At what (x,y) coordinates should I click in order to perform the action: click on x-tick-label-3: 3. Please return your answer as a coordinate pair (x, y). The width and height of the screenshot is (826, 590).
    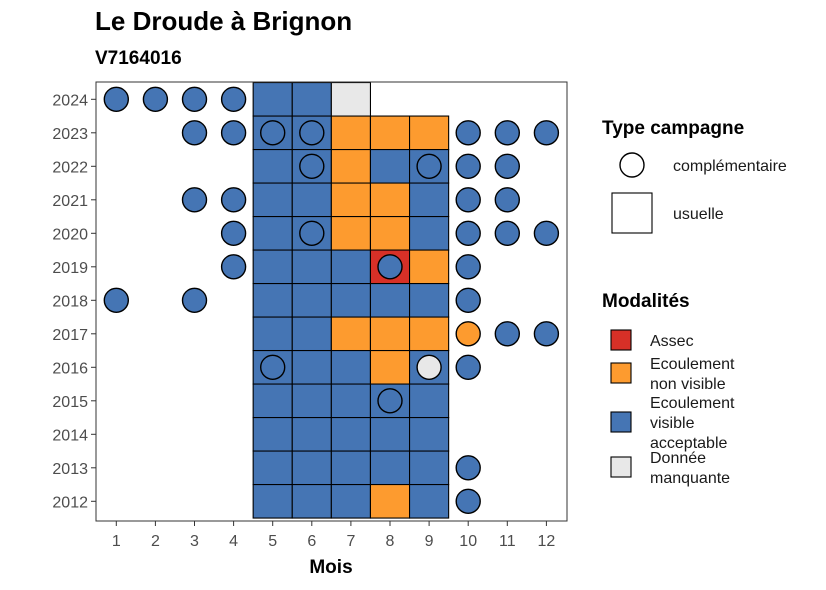
    Looking at the image, I should click on (194, 541).